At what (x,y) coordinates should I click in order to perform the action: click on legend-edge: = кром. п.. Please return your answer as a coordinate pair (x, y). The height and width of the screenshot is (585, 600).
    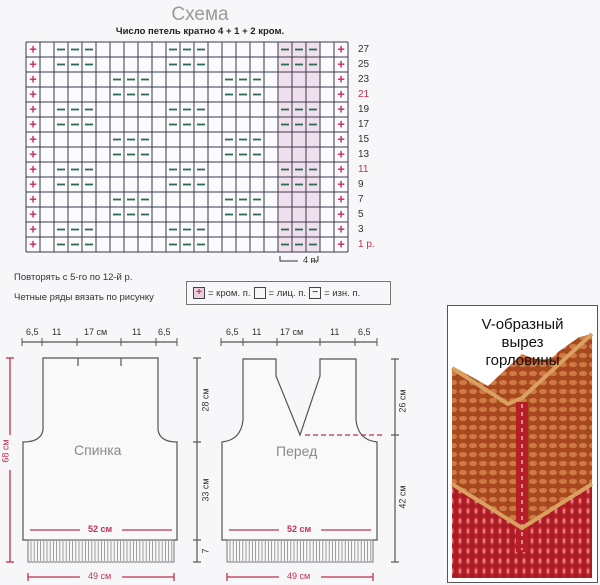
    Looking at the image, I should click on (229, 293).